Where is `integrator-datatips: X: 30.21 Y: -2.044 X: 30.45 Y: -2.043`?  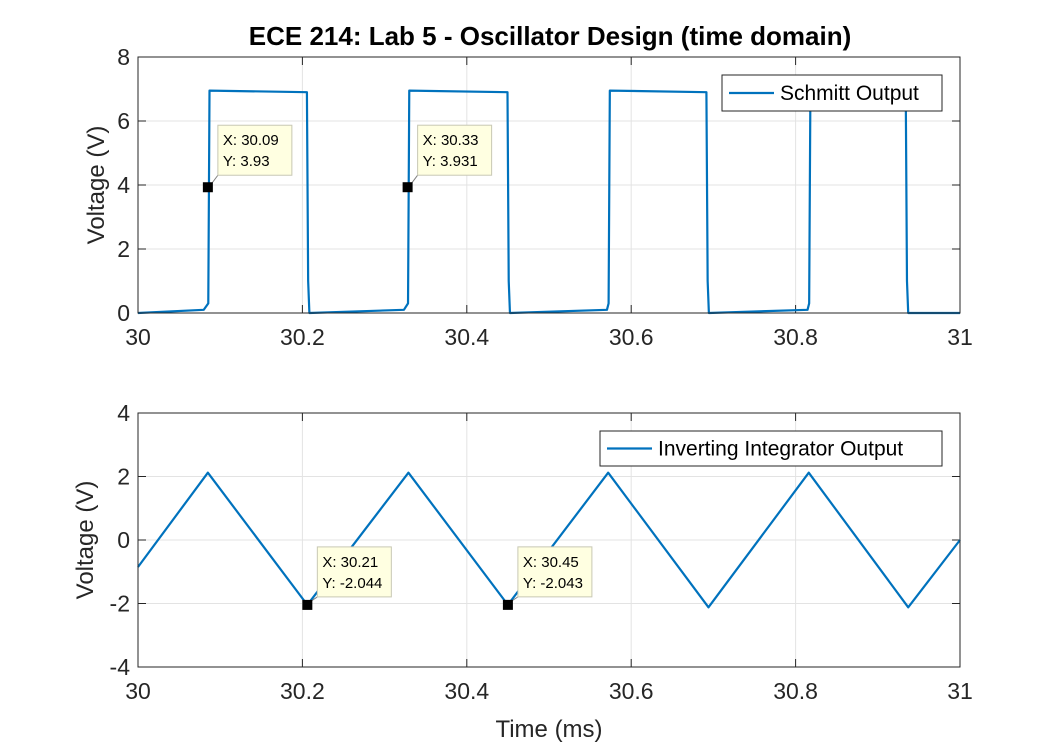 integrator-datatips: X: 30.21 Y: -2.044 X: 30.45 Y: -2.043 is located at coordinates (447, 578).